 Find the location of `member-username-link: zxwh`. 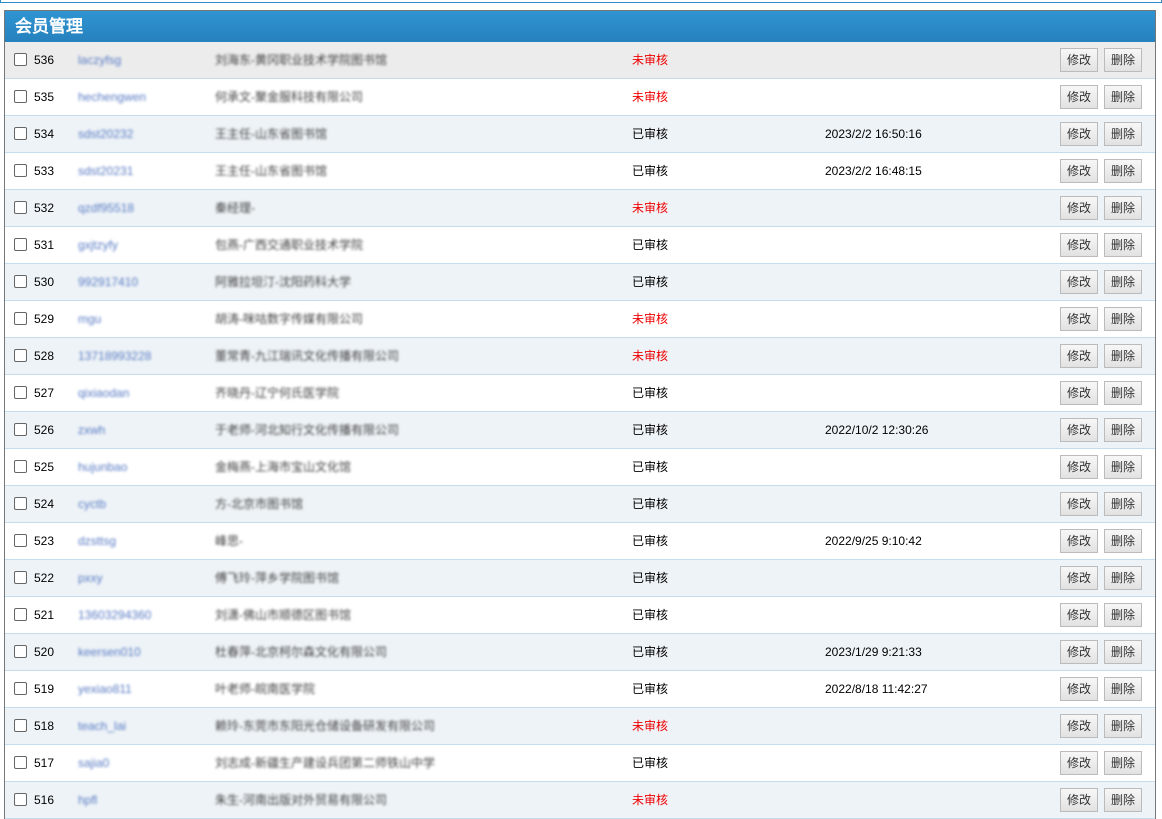

member-username-link: zxwh is located at coordinates (92, 430).